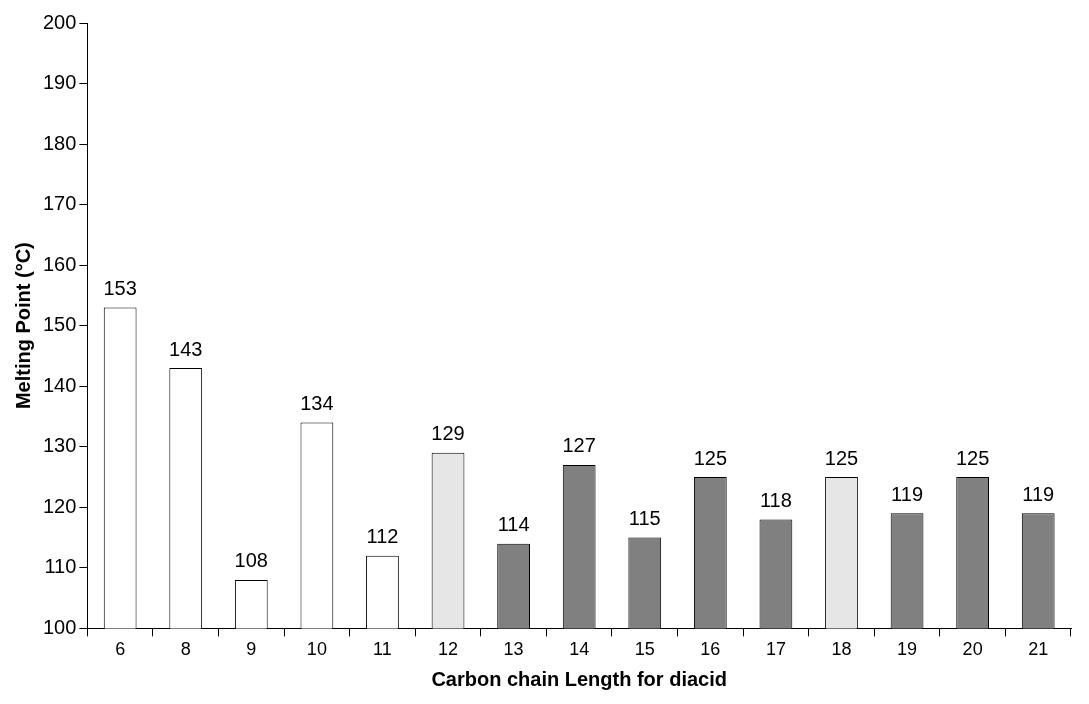  What do you see at coordinates (775, 649) in the screenshot?
I see `x-tick-label: 17` at bounding box center [775, 649].